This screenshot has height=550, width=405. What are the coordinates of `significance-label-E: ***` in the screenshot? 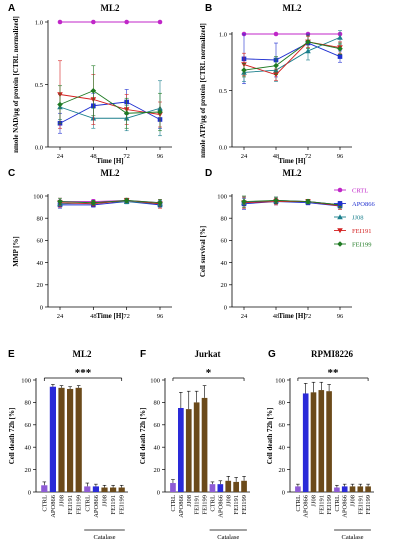 It's located at (83, 373).